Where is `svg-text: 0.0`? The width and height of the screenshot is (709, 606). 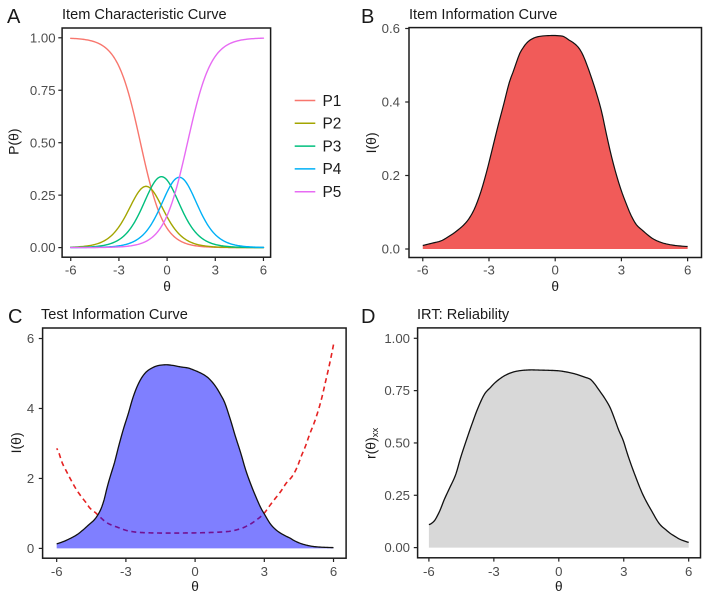
svg-text: 0.0 is located at coordinates (391, 249).